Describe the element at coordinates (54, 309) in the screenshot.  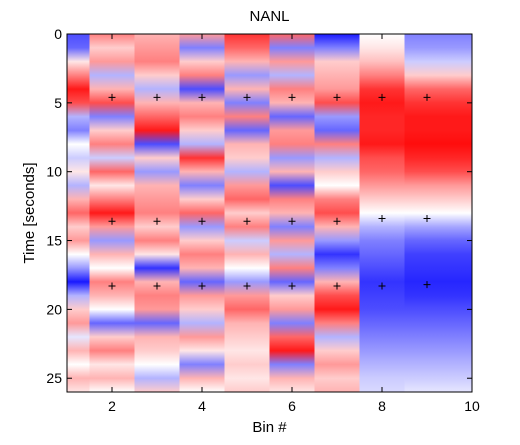
I see `y-tick-label: 20` at that location.